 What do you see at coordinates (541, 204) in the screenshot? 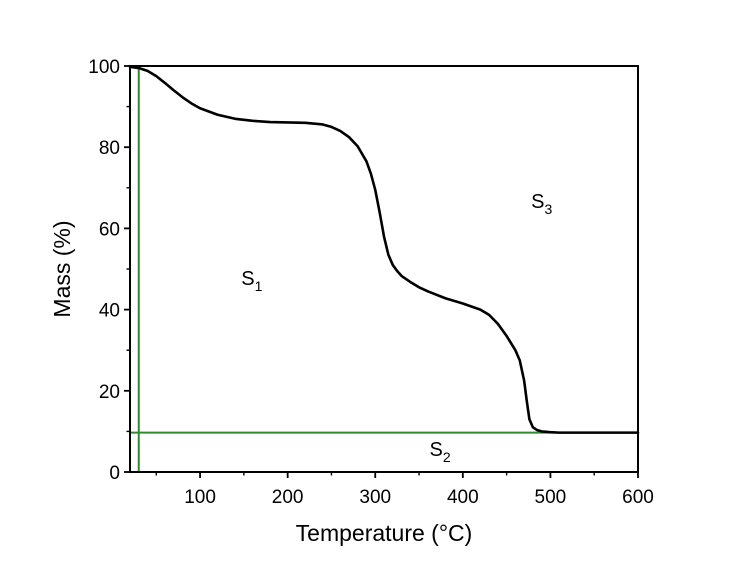
I see `region-label-s3: S3` at bounding box center [541, 204].